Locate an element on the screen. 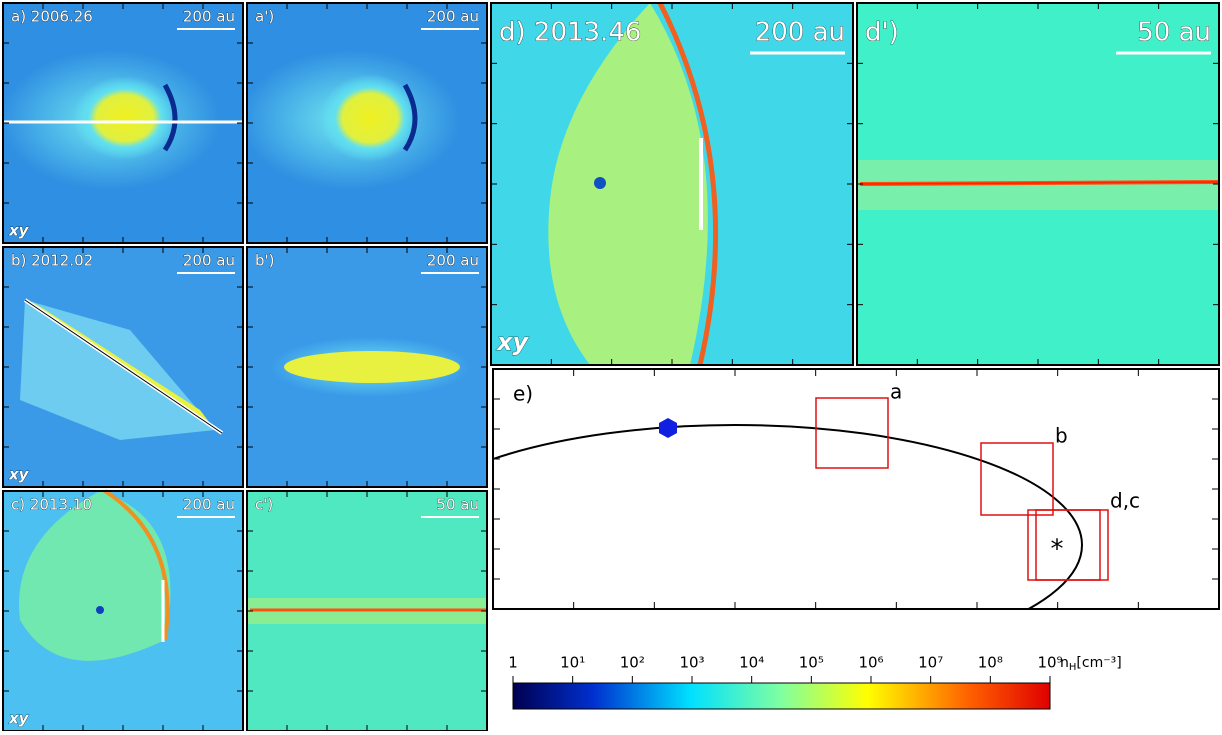 The width and height of the screenshot is (1222, 735). box-label: d,c is located at coordinates (1125, 501).